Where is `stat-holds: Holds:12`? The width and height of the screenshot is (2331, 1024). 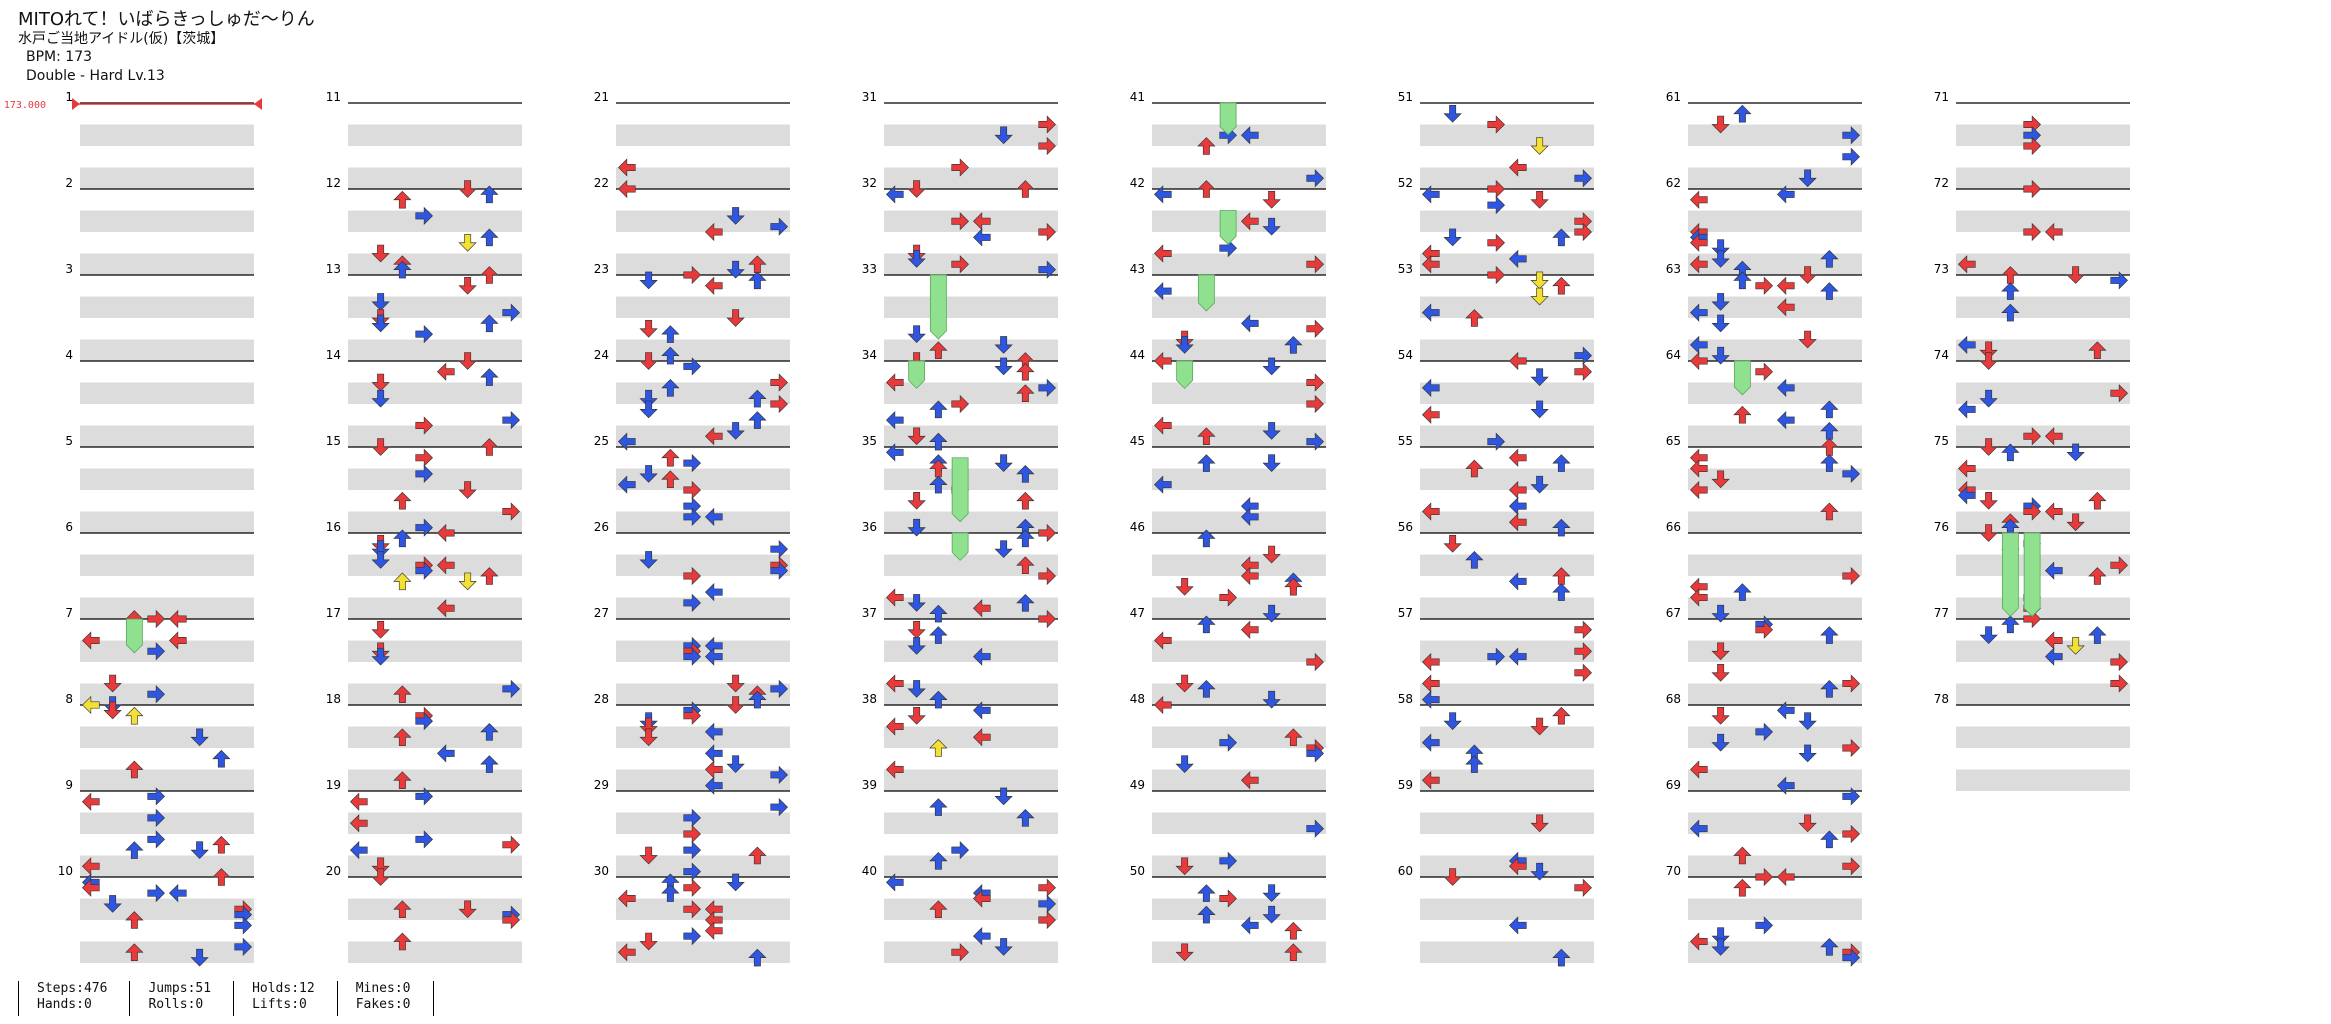 stat-holds: Holds:12 is located at coordinates (283, 988).